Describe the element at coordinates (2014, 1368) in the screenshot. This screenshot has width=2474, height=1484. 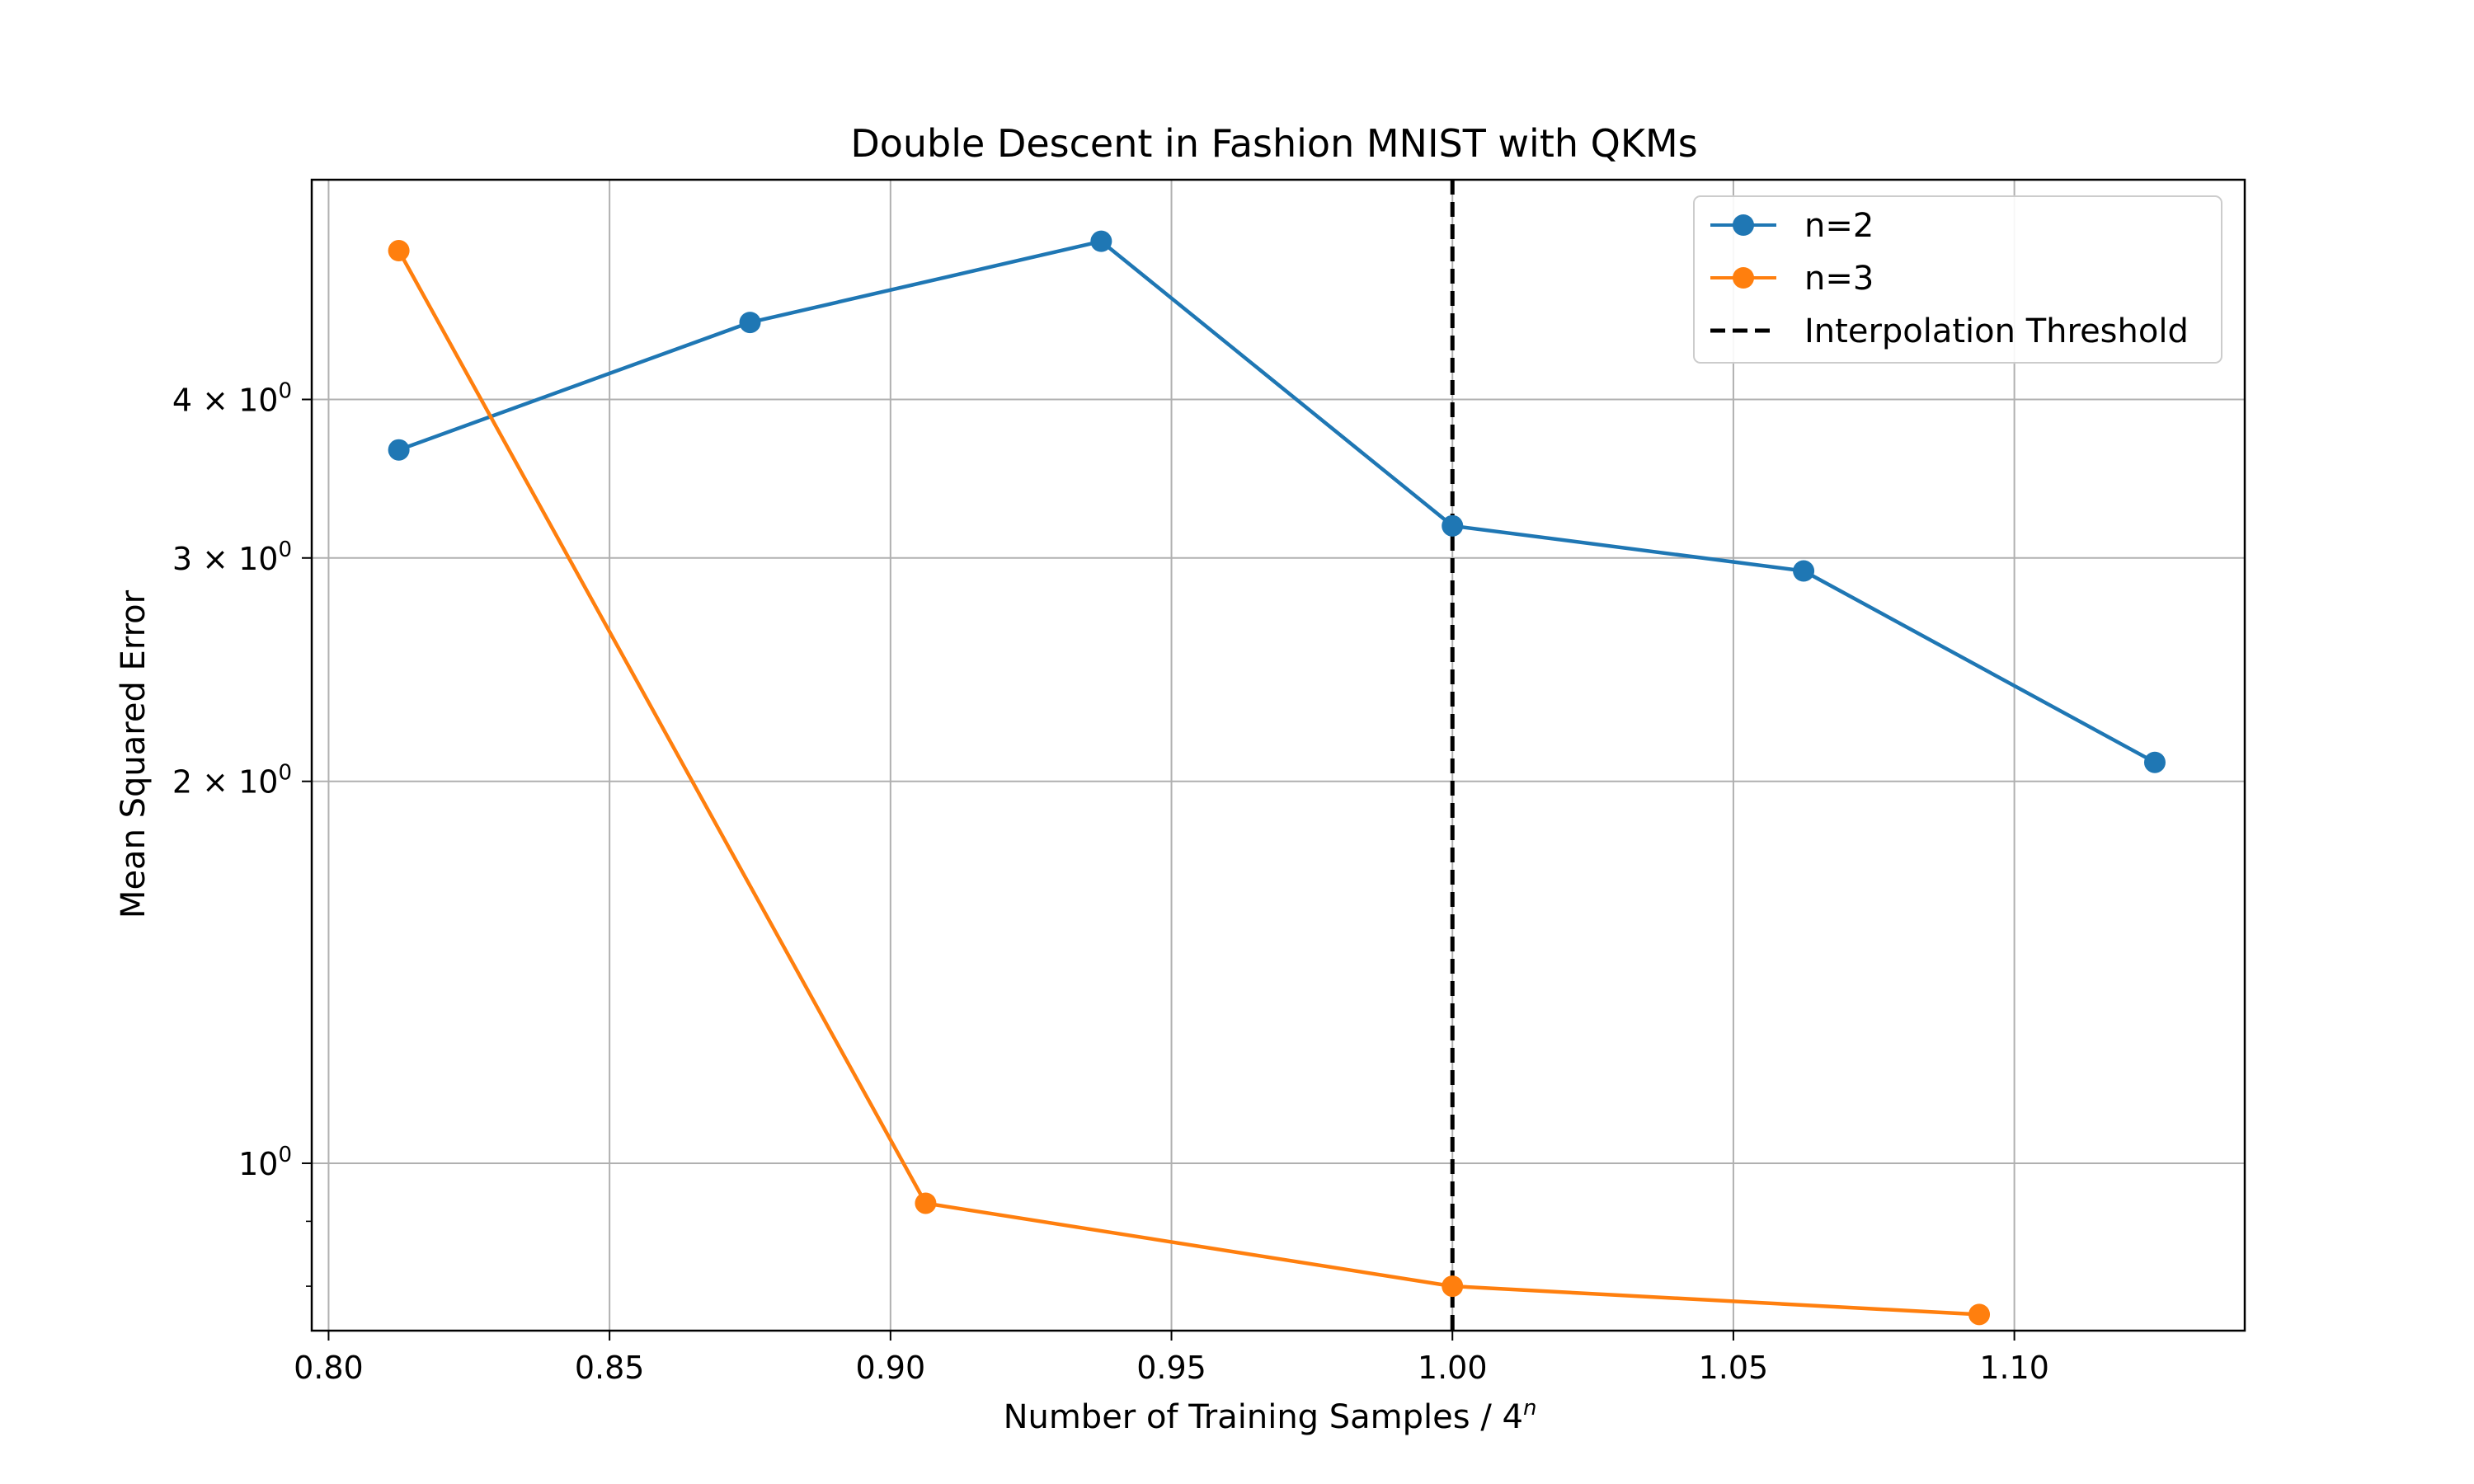
I see `x-tick-label: 1.10` at that location.